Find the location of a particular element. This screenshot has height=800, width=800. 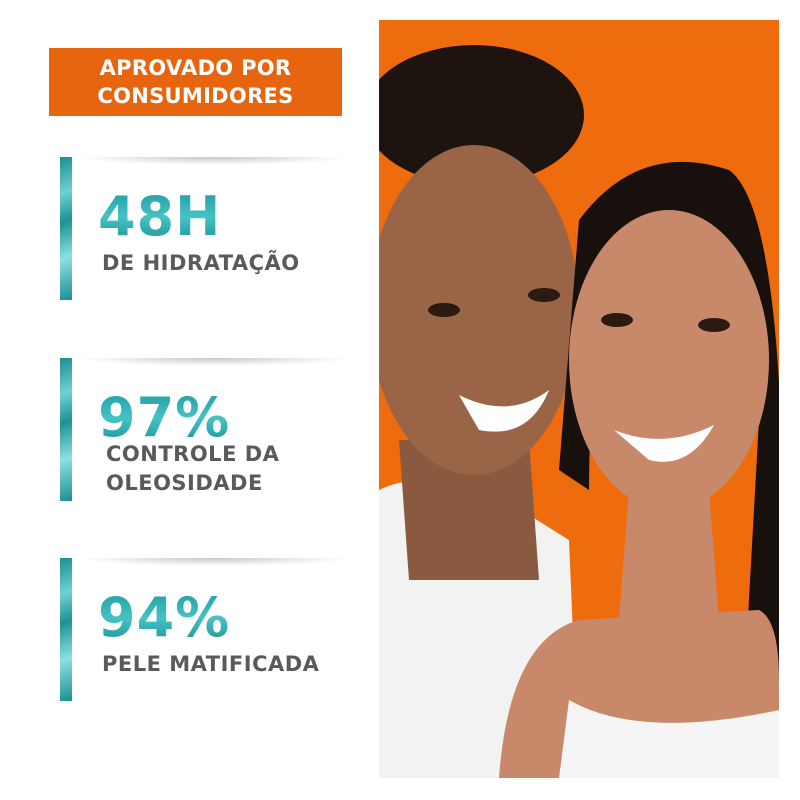

badge-line-1: APROVADO POR is located at coordinates (195, 68).